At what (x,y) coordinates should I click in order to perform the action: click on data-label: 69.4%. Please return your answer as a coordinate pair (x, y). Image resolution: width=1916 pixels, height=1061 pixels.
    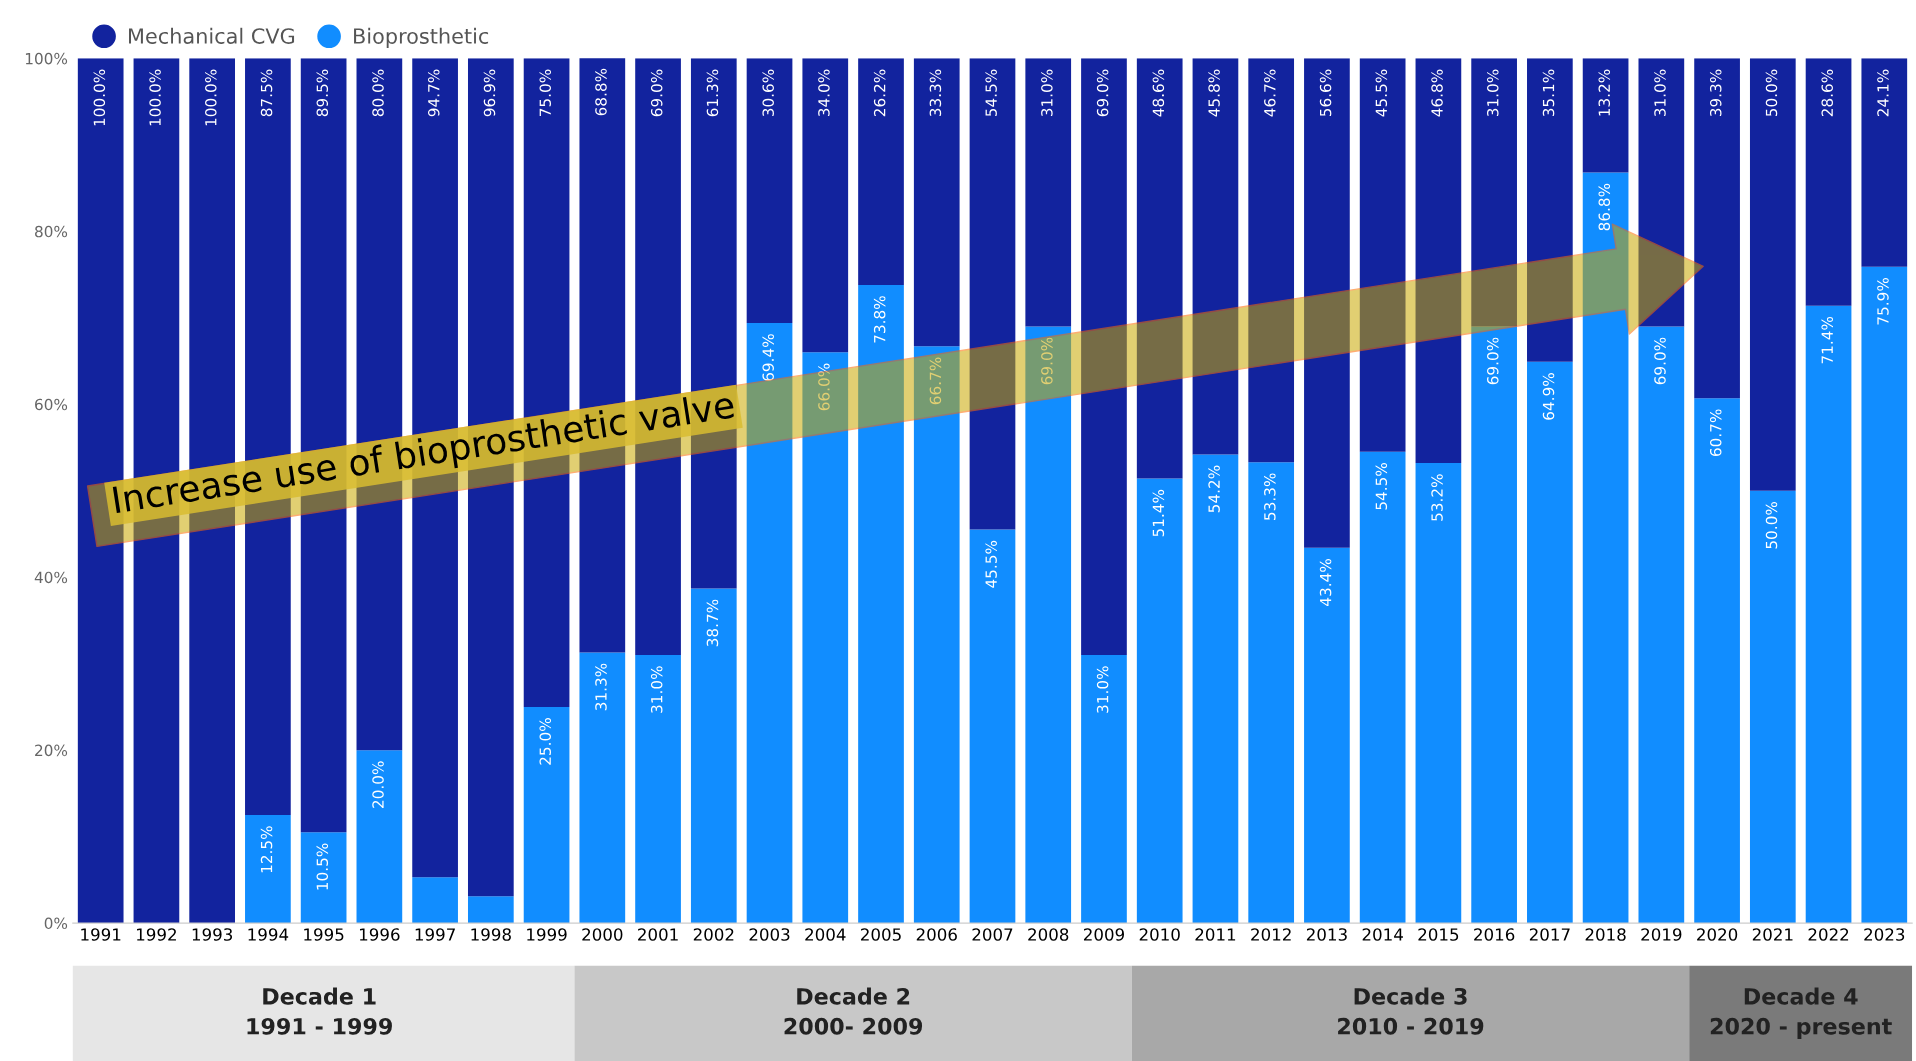
    Looking at the image, I should click on (768, 357).